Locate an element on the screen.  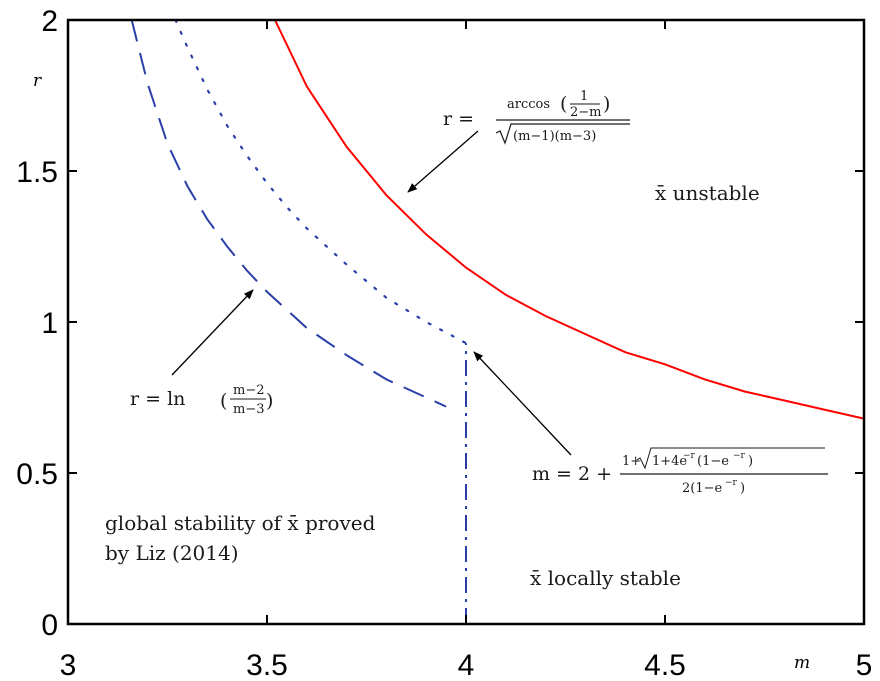
x-tick-label: 5 is located at coordinates (864, 665).